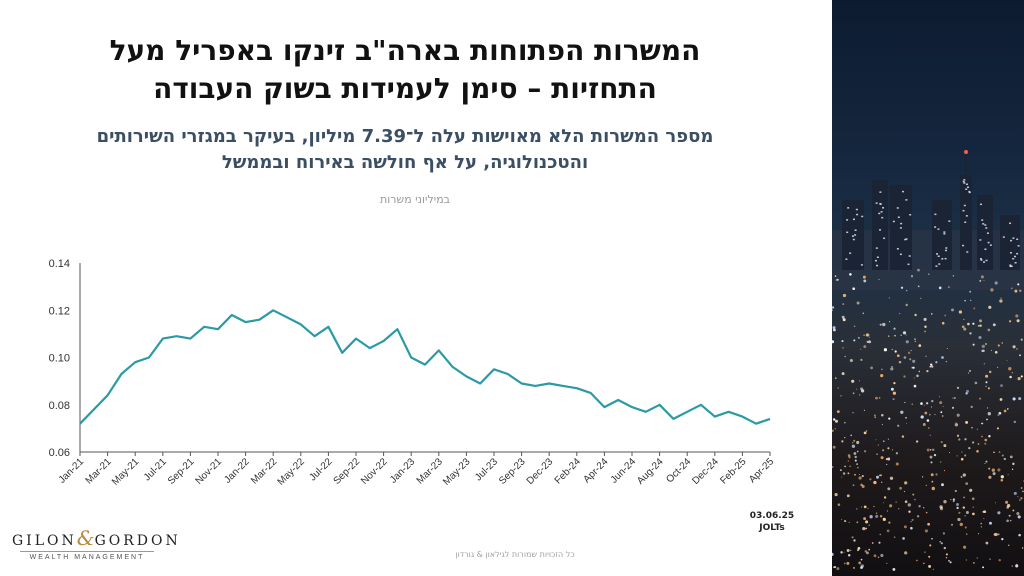  What do you see at coordinates (705, 471) in the screenshot?
I see `x-tick-label: Dec-24` at bounding box center [705, 471].